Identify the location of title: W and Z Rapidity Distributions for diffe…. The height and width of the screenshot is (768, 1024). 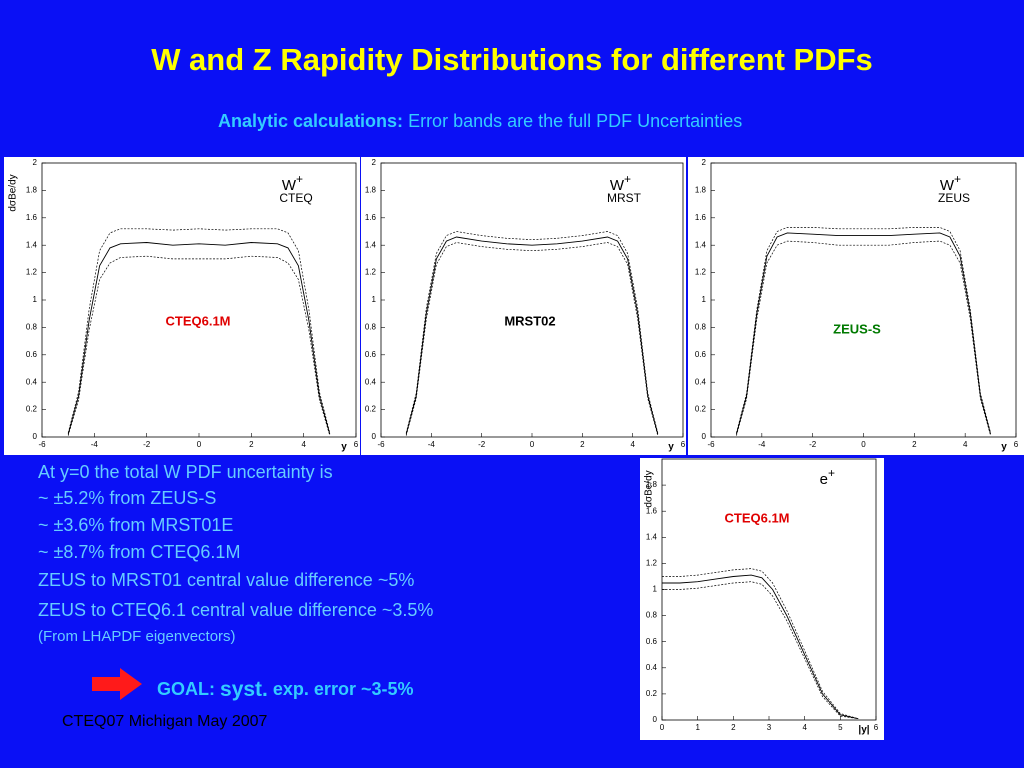
(512, 59).